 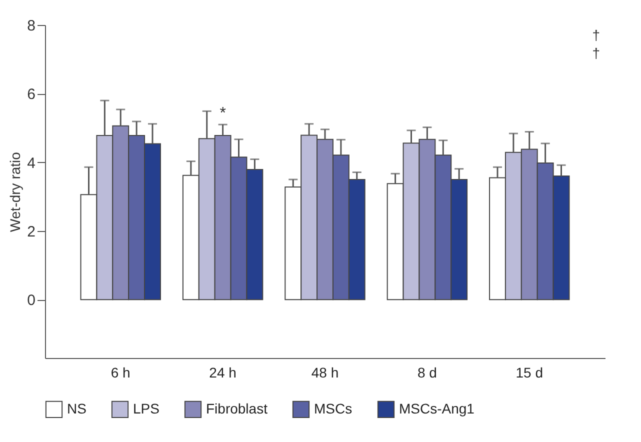 What do you see at coordinates (333, 408) in the screenshot?
I see `legend-label: MSCs` at bounding box center [333, 408].